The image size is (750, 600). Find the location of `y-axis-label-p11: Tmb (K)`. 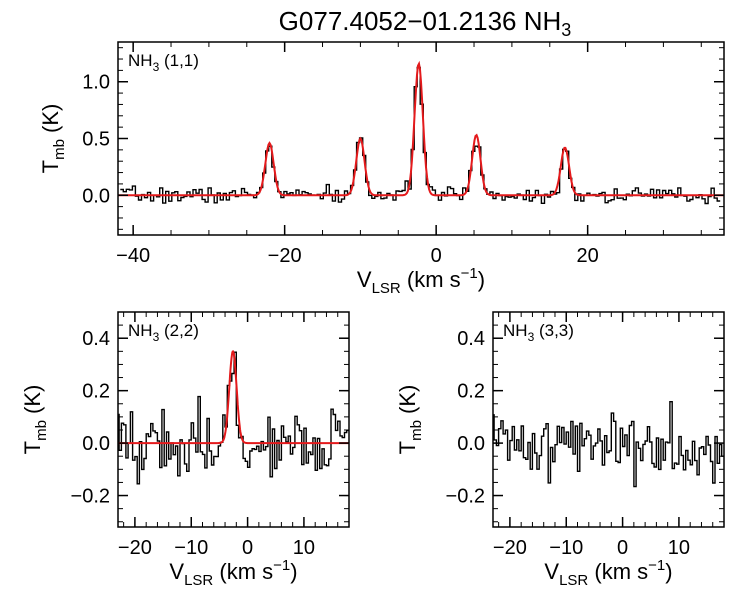

y-axis-label-p11: Tmb (K) is located at coordinates (53, 139).